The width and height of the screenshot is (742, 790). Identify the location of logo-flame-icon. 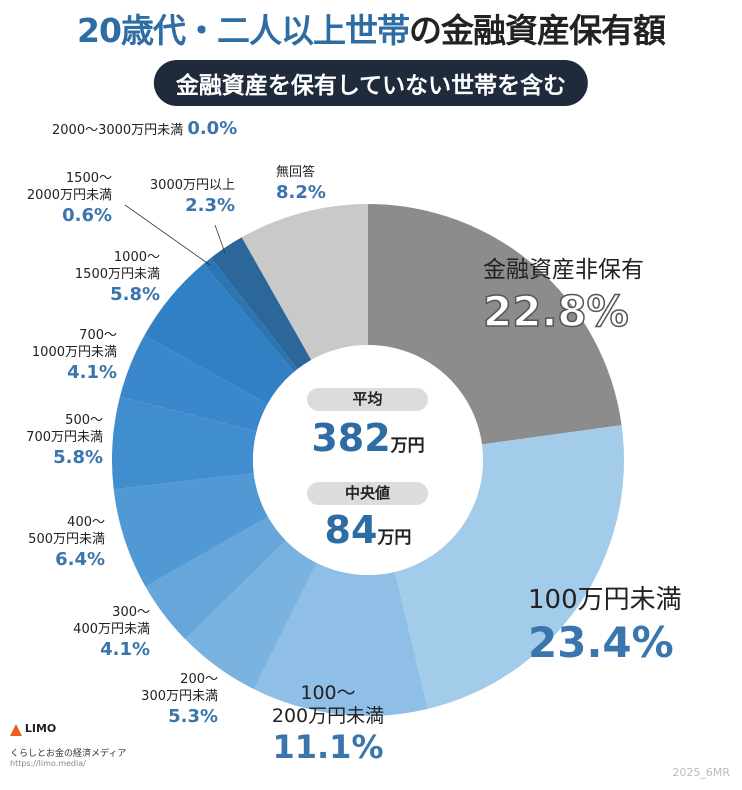
(16, 729).